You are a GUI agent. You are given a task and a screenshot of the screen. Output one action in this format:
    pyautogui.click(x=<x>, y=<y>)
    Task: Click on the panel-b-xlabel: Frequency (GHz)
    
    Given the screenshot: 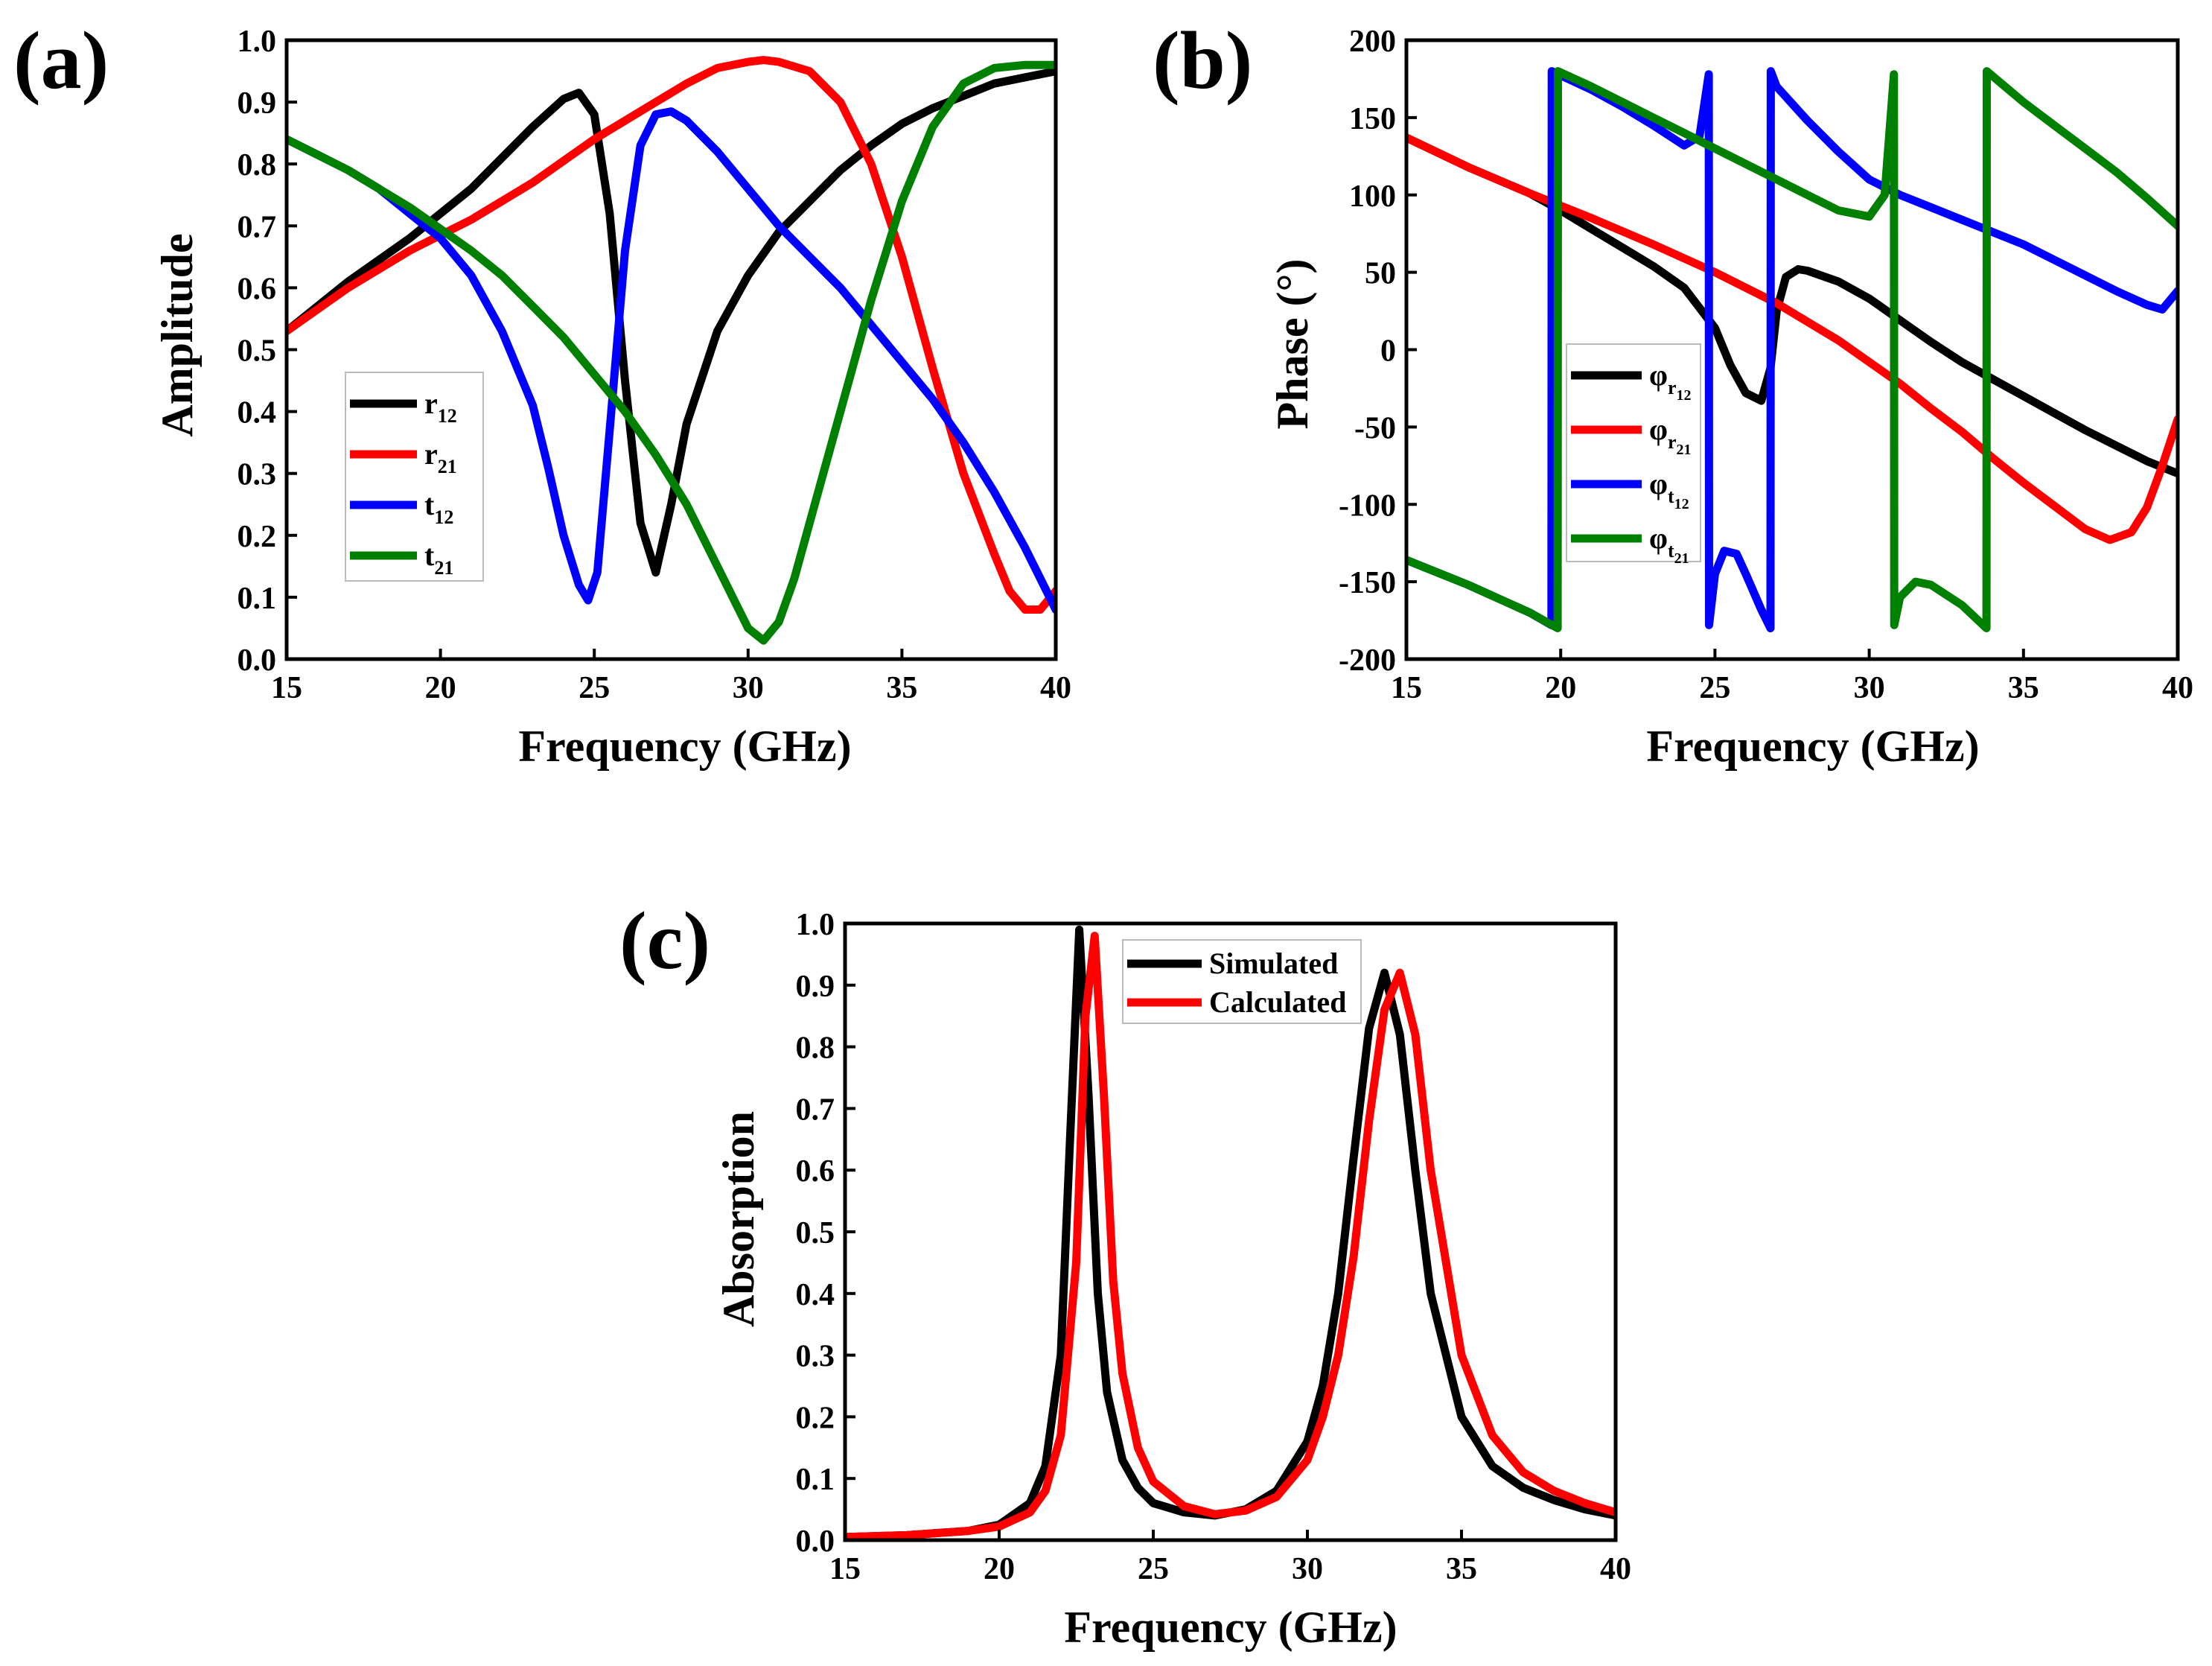 What is the action you would take?
    pyautogui.click(x=1812, y=746)
    